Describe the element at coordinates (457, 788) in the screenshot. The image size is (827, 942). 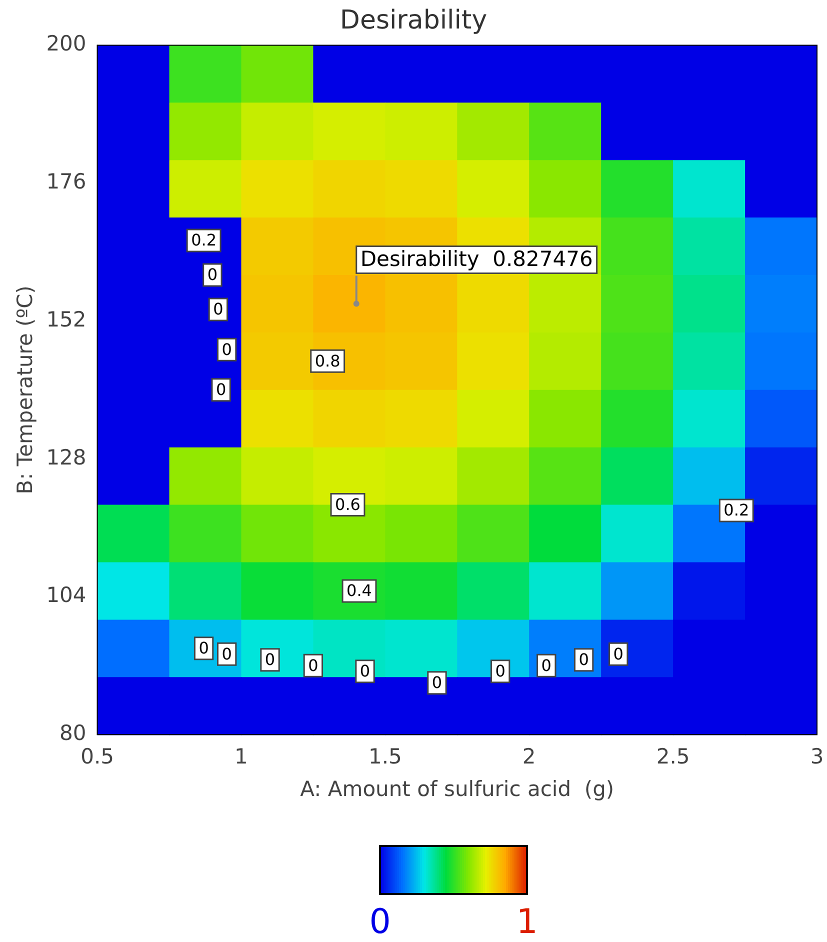
I see `x-axis-title: A: Amount of sulfuric acid (g)` at that location.